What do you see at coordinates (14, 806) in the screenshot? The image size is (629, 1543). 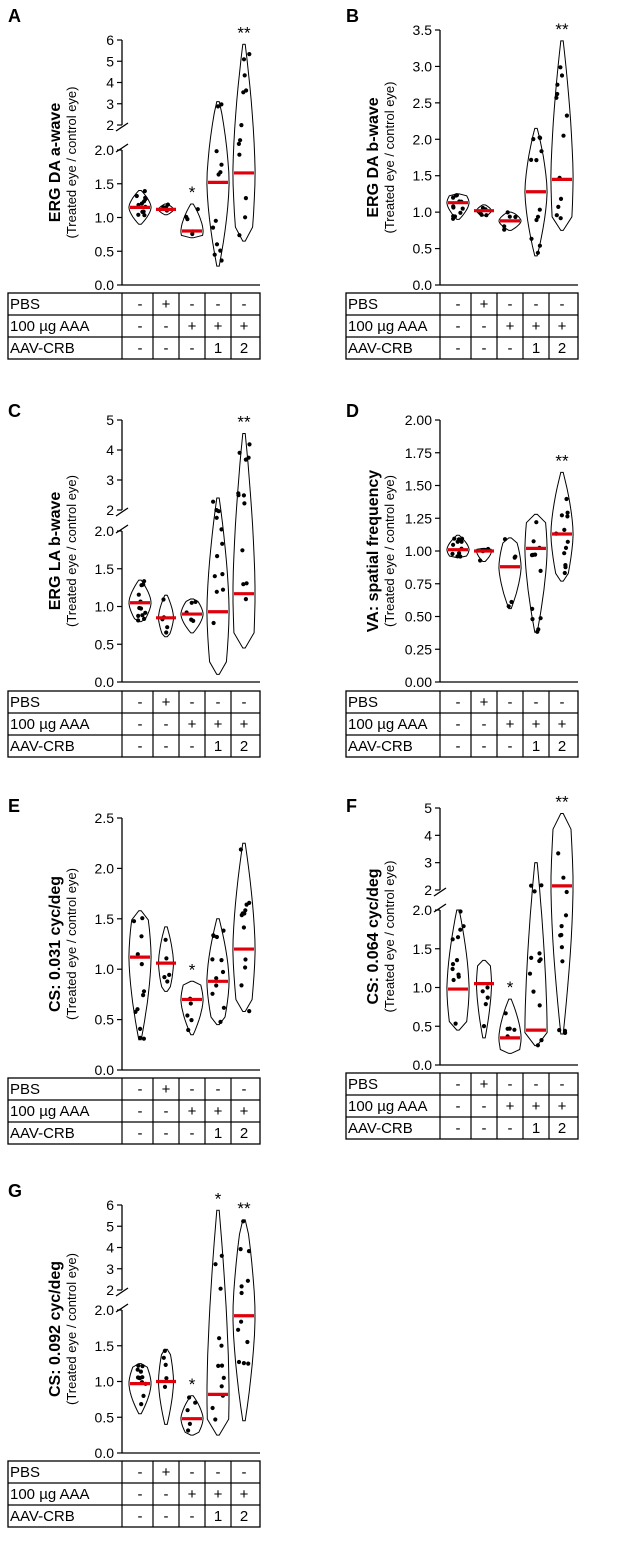 I see `panel-letter: E` at bounding box center [14, 806].